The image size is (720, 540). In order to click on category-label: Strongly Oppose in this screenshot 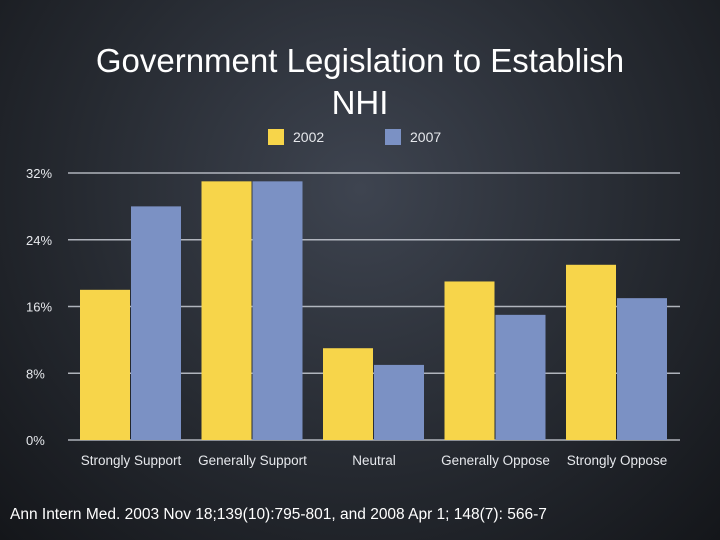, I will do `click(617, 460)`.